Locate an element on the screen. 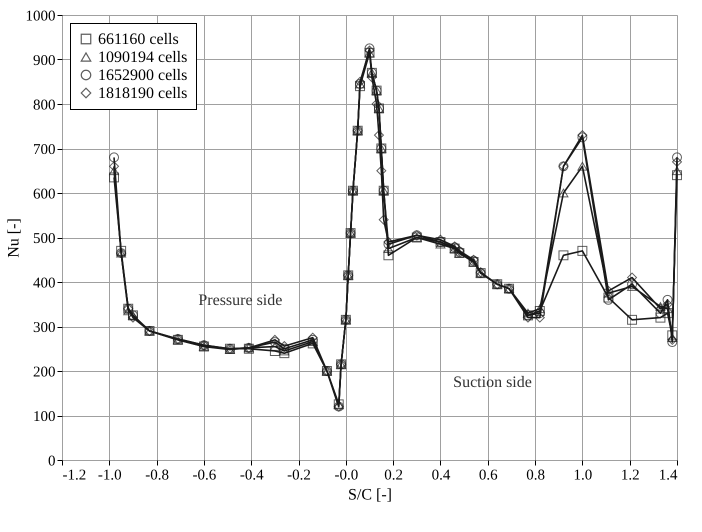 This screenshot has height=532, width=702. y-tick-label: 500 is located at coordinates (44, 239).